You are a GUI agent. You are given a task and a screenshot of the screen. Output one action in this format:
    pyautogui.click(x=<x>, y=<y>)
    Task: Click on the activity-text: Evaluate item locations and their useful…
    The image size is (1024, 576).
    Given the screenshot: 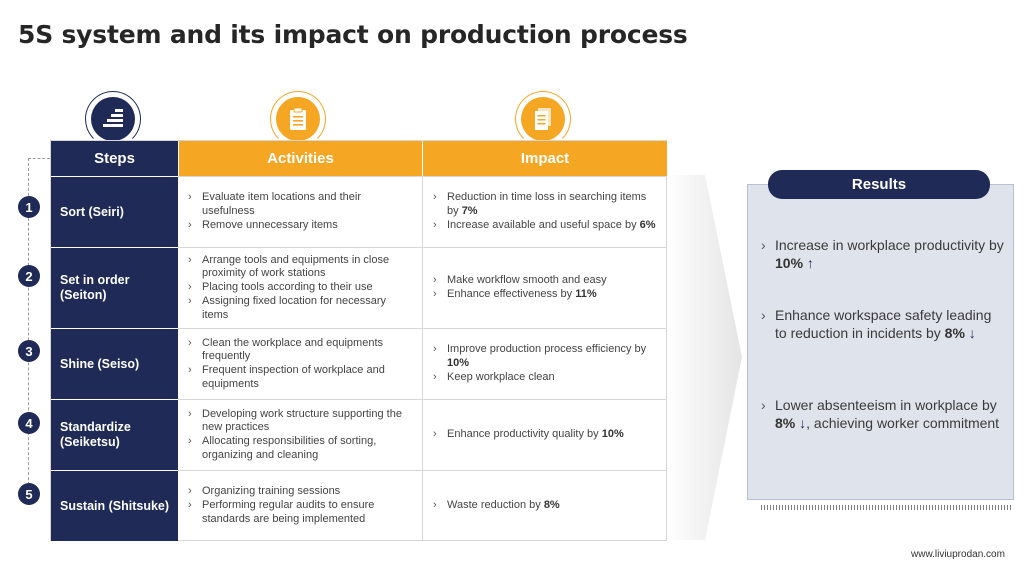 What is the action you would take?
    pyautogui.click(x=281, y=204)
    